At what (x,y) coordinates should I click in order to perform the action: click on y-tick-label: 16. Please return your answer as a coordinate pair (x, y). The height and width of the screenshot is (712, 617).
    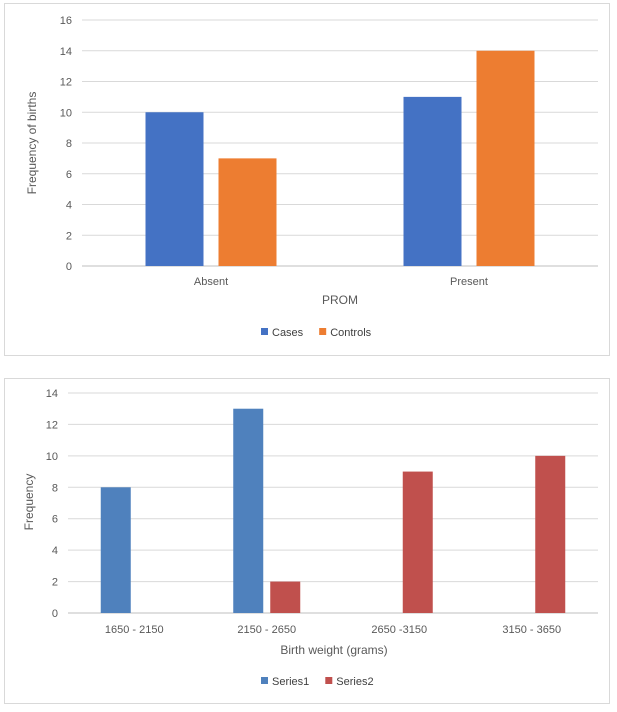
    Looking at the image, I should click on (66, 21).